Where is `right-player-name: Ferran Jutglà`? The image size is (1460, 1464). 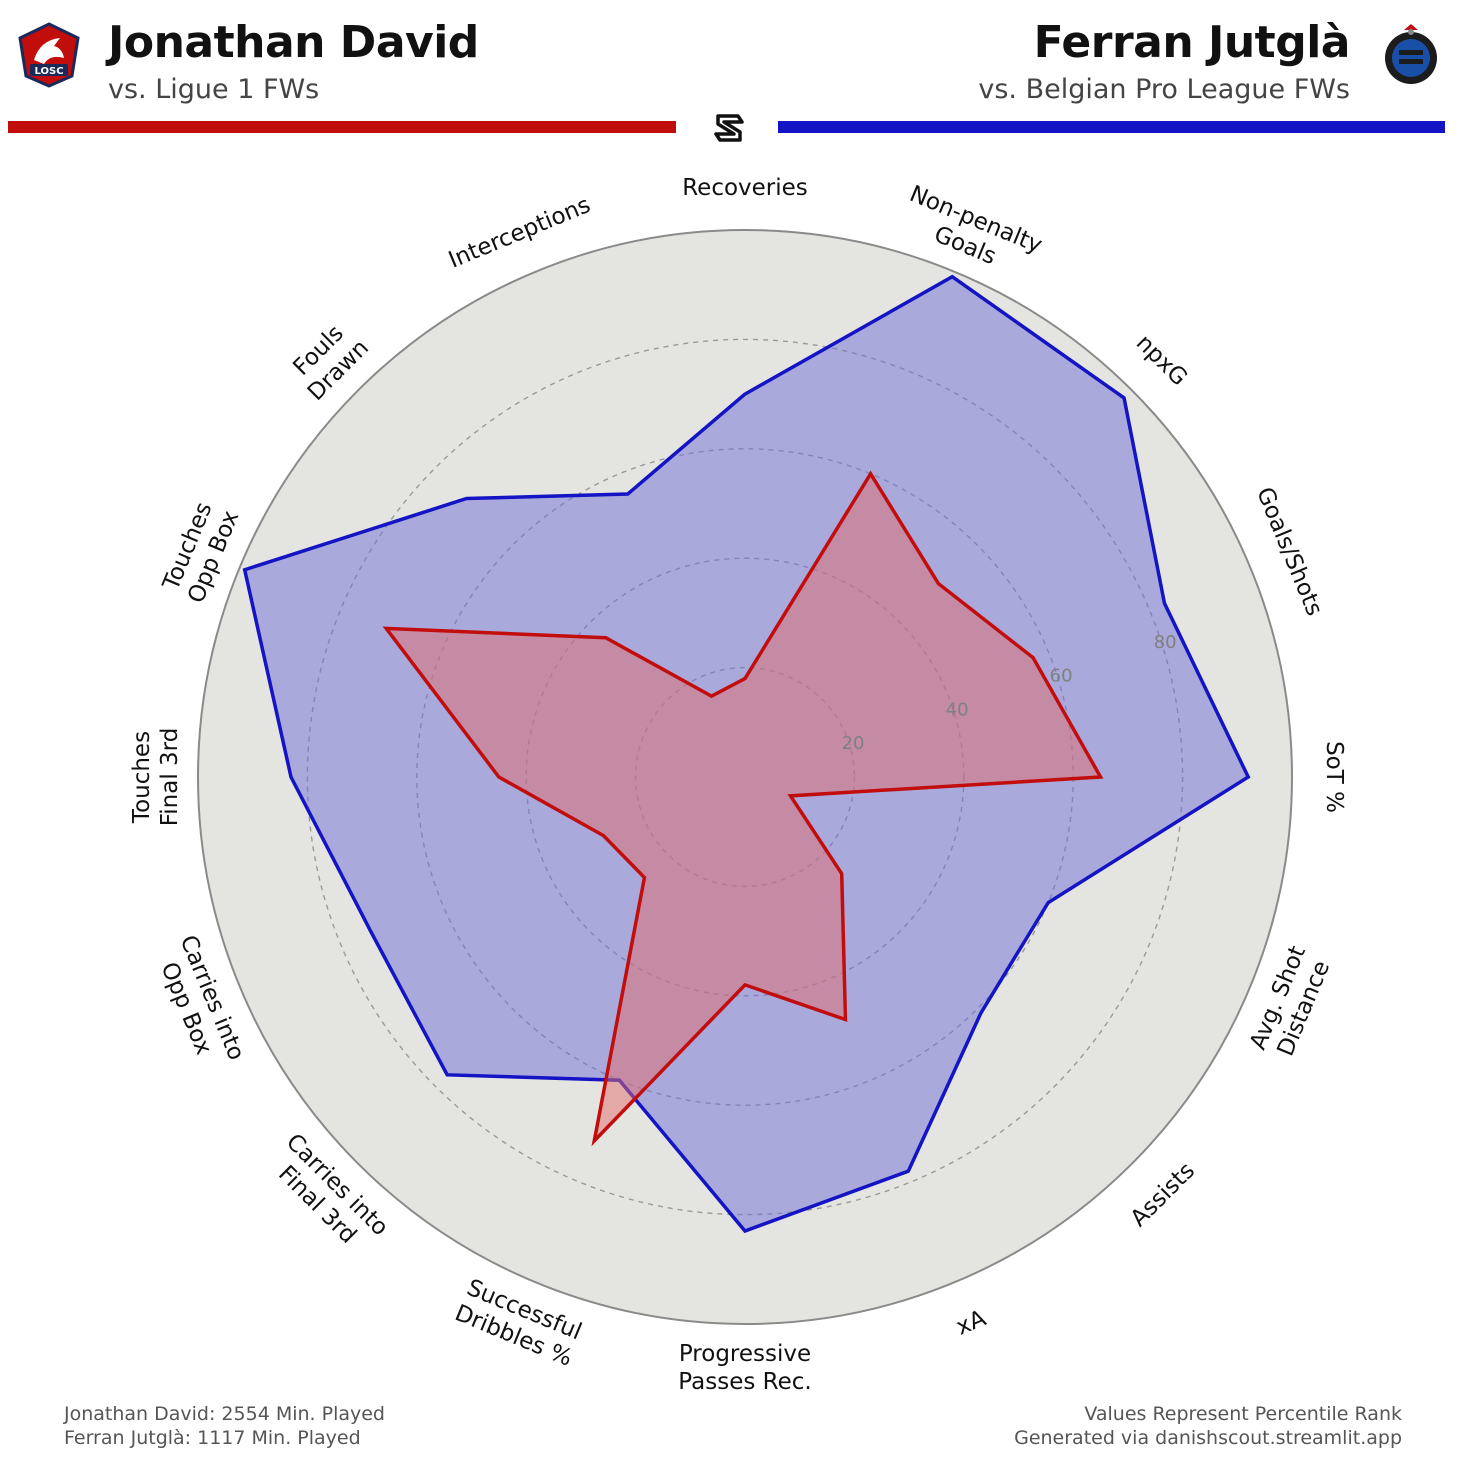
right-player-name: Ferran Jutglà is located at coordinates (1192, 42).